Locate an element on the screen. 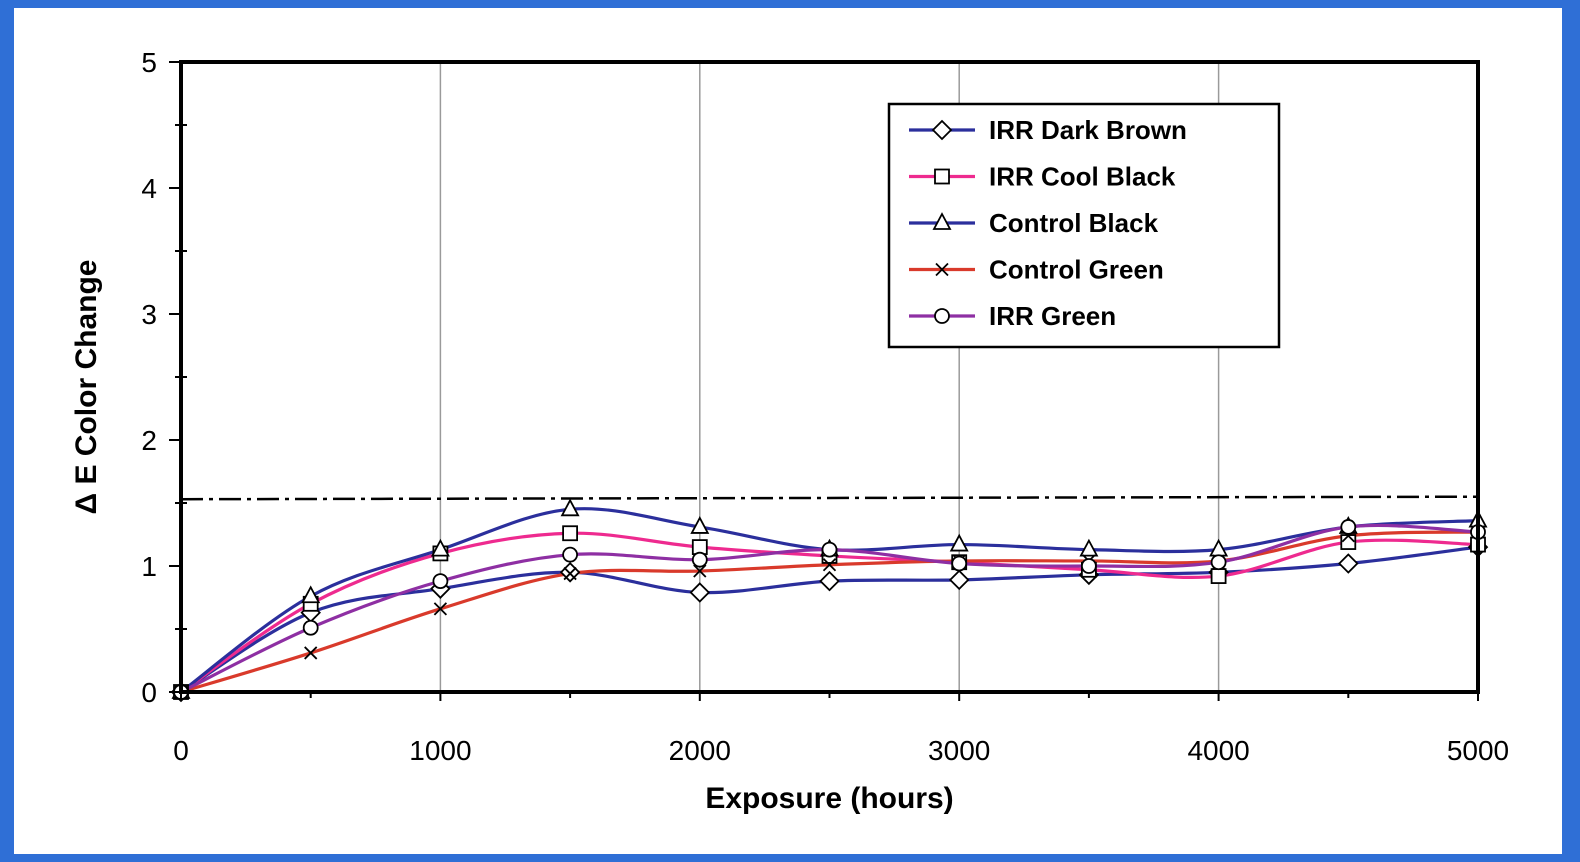 The height and width of the screenshot is (862, 1580). x-axis-title: Exposure (hours) is located at coordinates (829, 798).